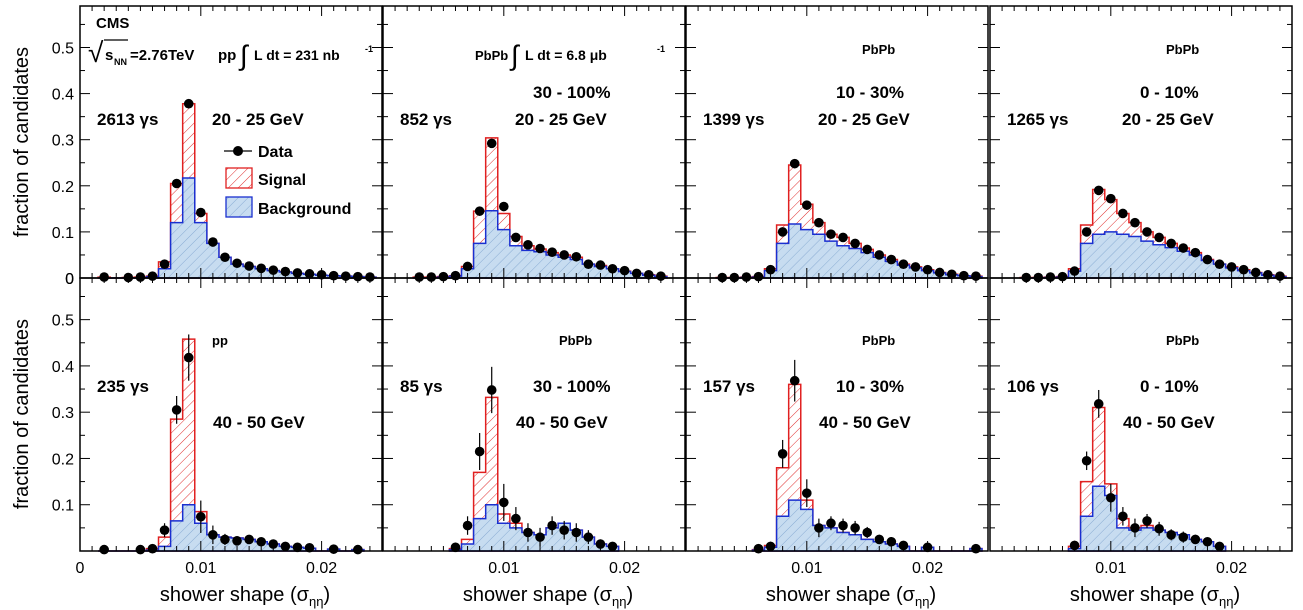  What do you see at coordinates (282, 180) in the screenshot?
I see `legend-signal-label: Signal` at bounding box center [282, 180].